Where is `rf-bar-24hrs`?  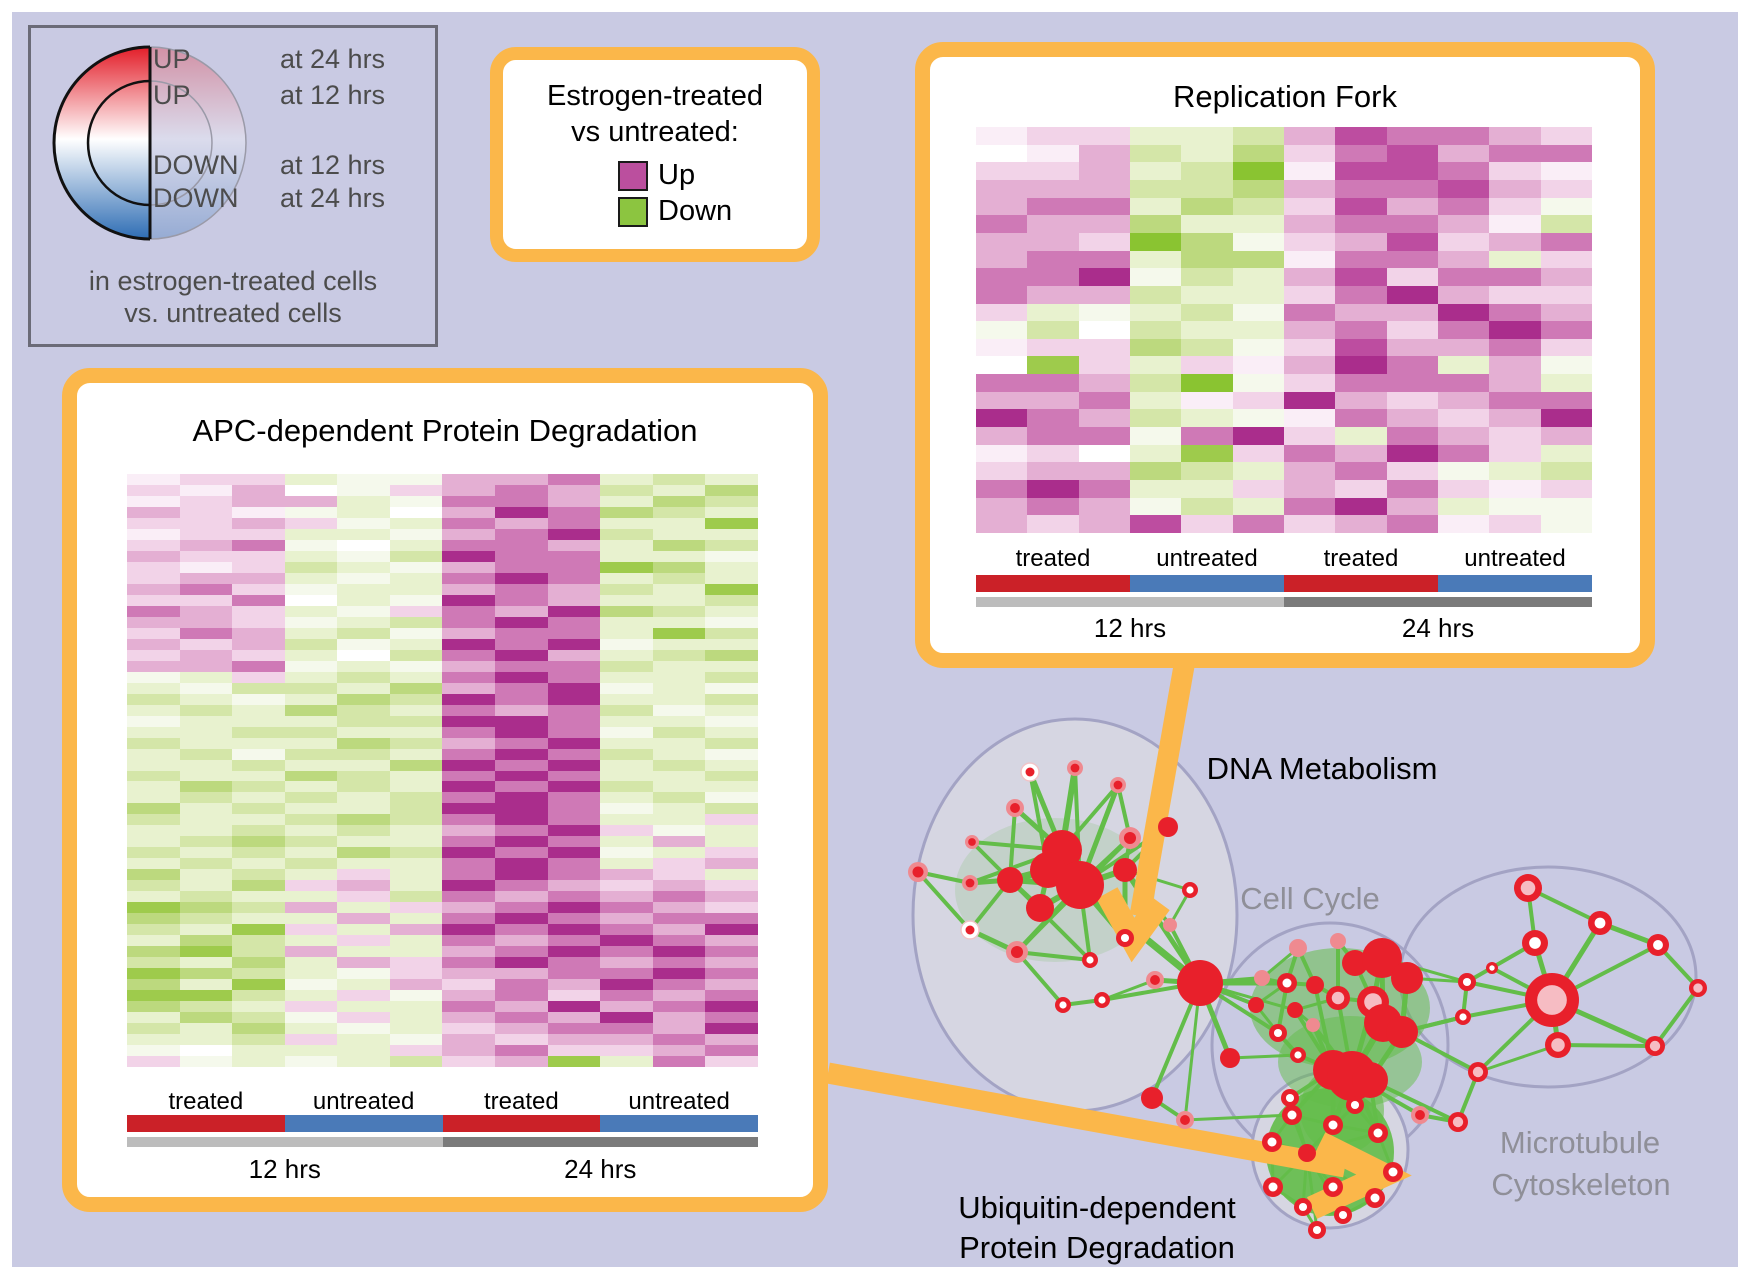 rf-bar-24hrs is located at coordinates (1438, 602).